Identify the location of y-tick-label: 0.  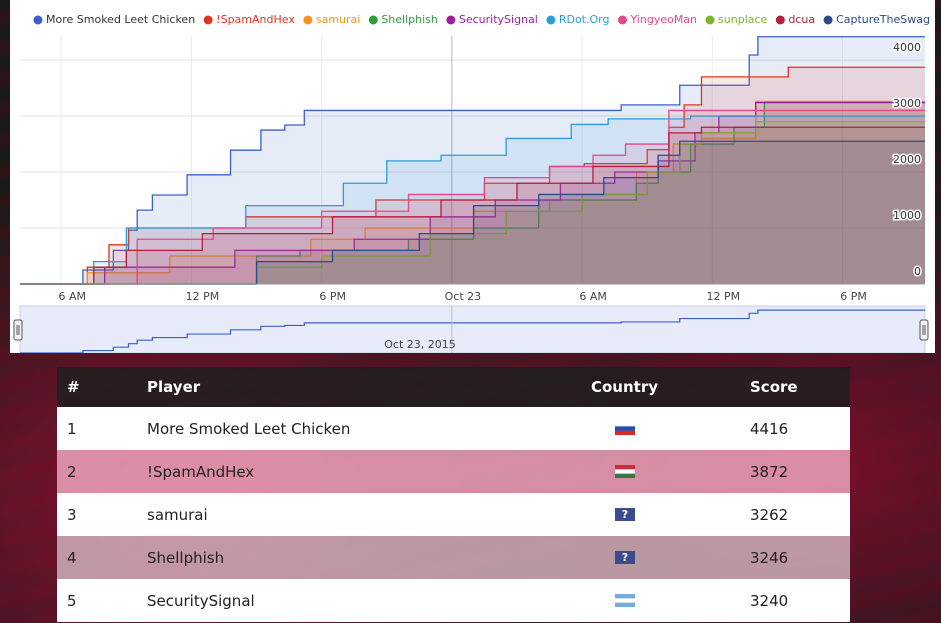
(917, 271).